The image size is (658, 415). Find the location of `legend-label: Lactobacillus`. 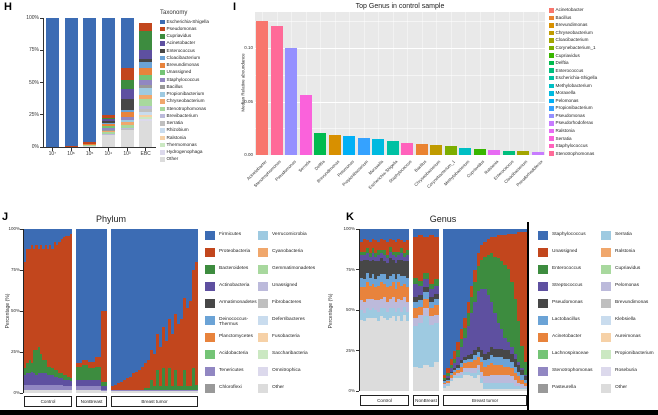

legend-label: Lactobacillus is located at coordinates (566, 319).